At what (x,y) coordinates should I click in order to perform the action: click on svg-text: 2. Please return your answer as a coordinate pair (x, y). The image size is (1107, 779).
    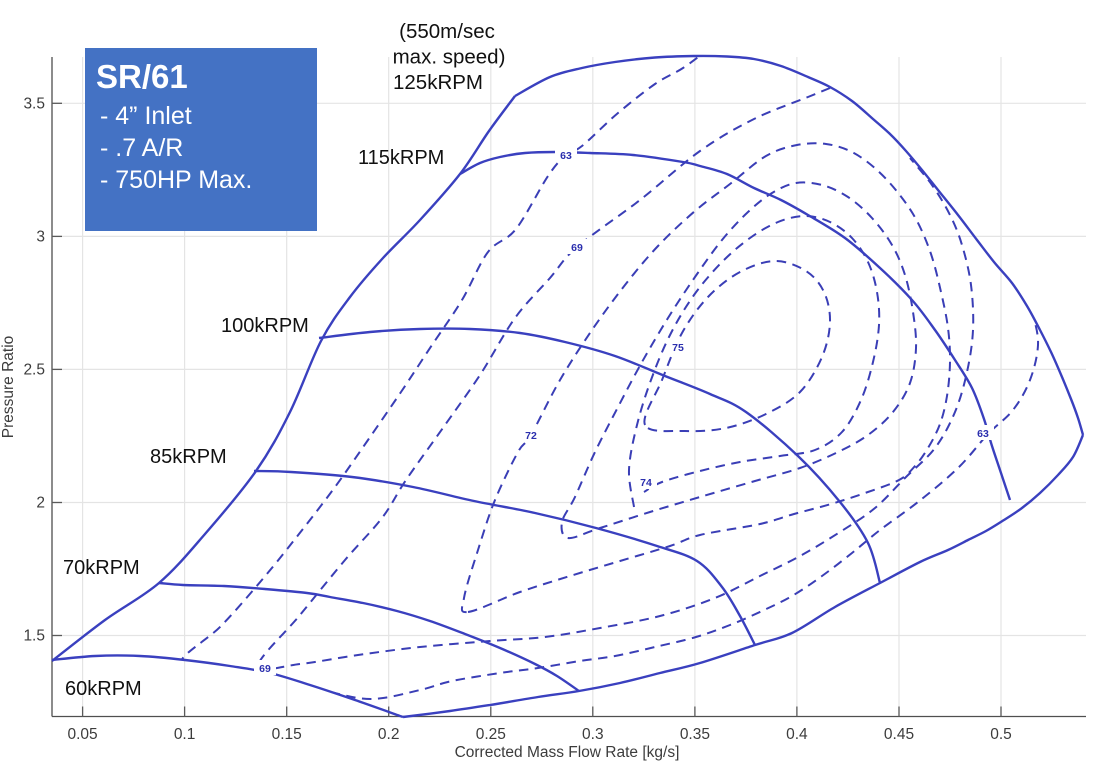
    Looking at the image, I should click on (40, 503).